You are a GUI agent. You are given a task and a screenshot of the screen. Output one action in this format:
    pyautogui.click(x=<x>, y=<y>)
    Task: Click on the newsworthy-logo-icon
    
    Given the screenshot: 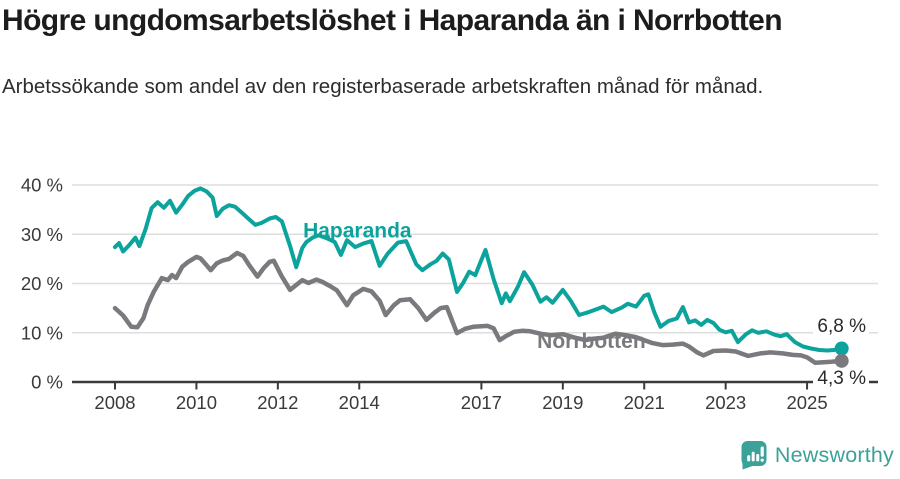 What is the action you would take?
    pyautogui.click(x=753, y=455)
    